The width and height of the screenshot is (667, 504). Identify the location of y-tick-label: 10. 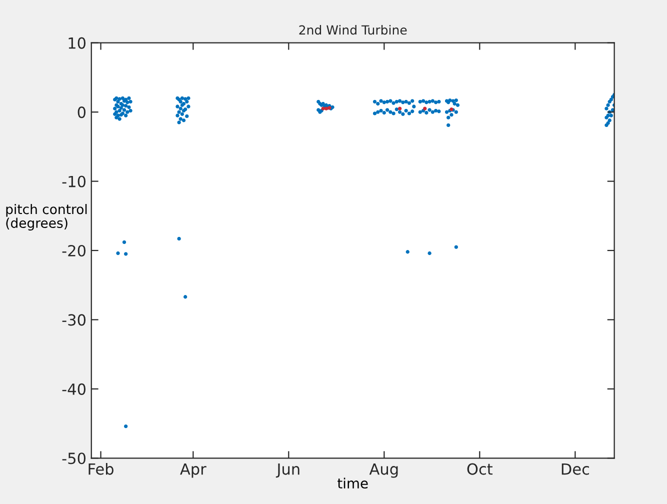
(77, 43).